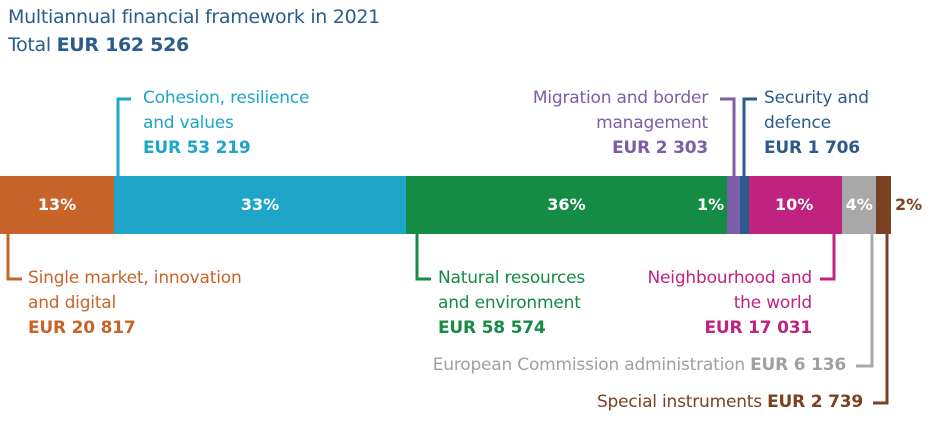 The height and width of the screenshot is (428, 948). What do you see at coordinates (728, 136) in the screenshot?
I see `leader-migration` at bounding box center [728, 136].